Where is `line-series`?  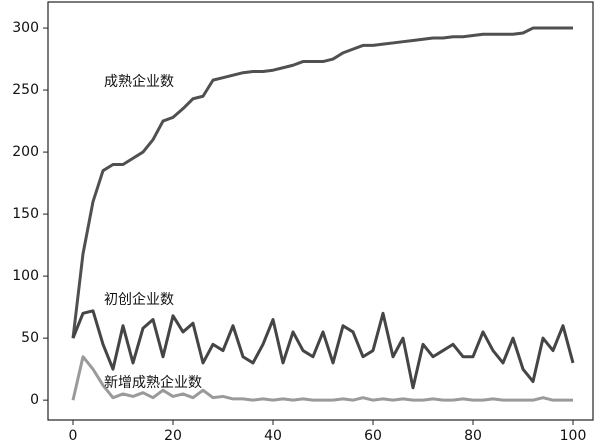
line-series is located at coordinates (322, 378).